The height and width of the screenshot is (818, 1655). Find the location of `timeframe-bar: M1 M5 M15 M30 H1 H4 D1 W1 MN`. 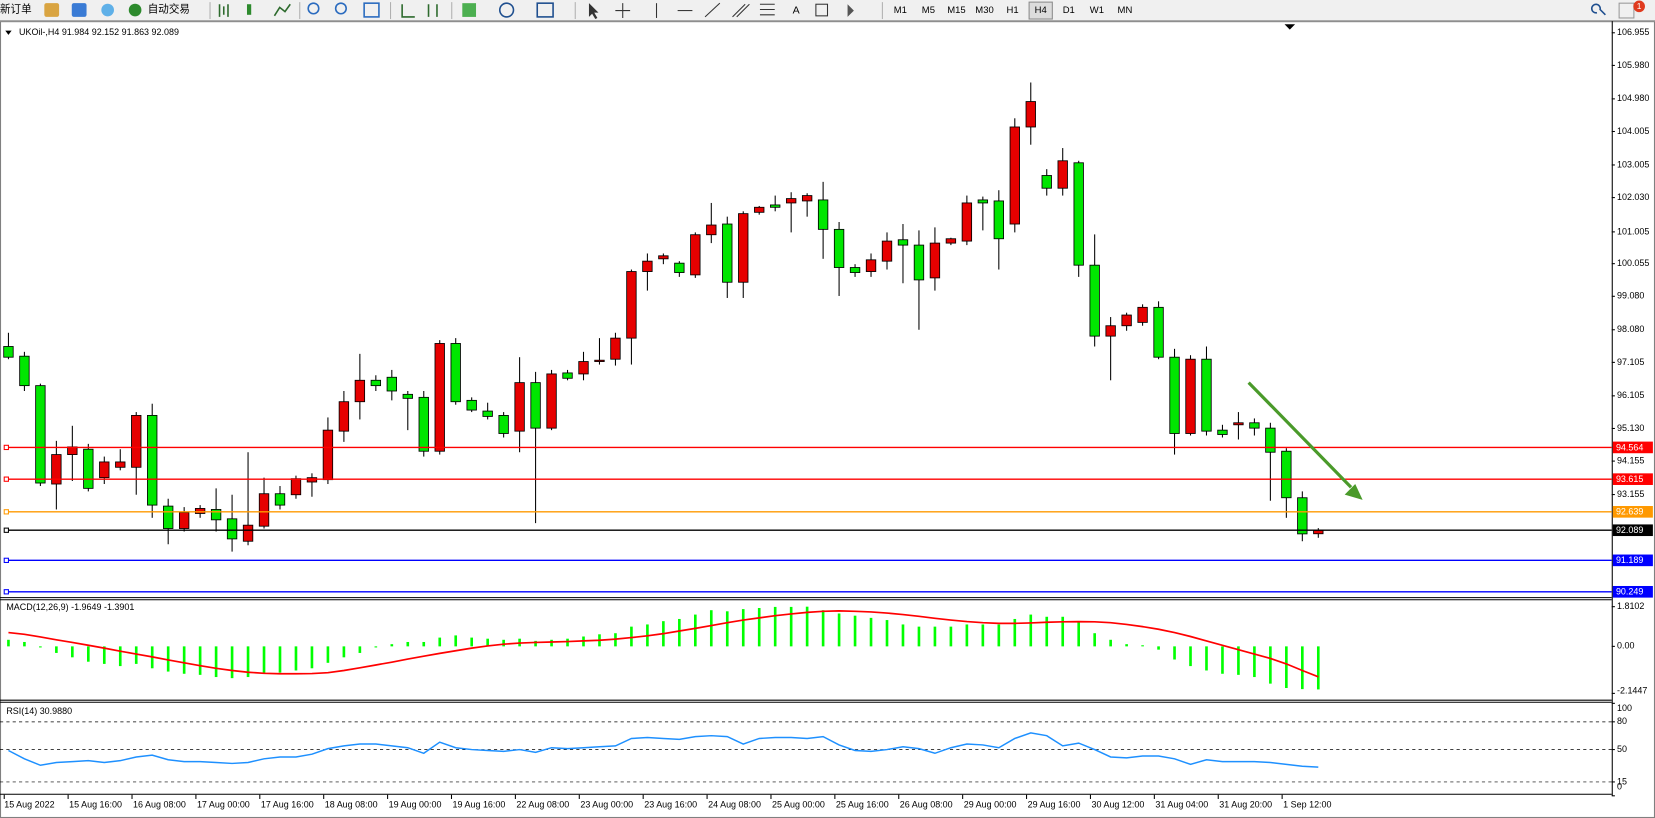

timeframe-bar: M1 M5 M15 M30 H1 H4 D1 W1 MN is located at coordinates (1013, 10).